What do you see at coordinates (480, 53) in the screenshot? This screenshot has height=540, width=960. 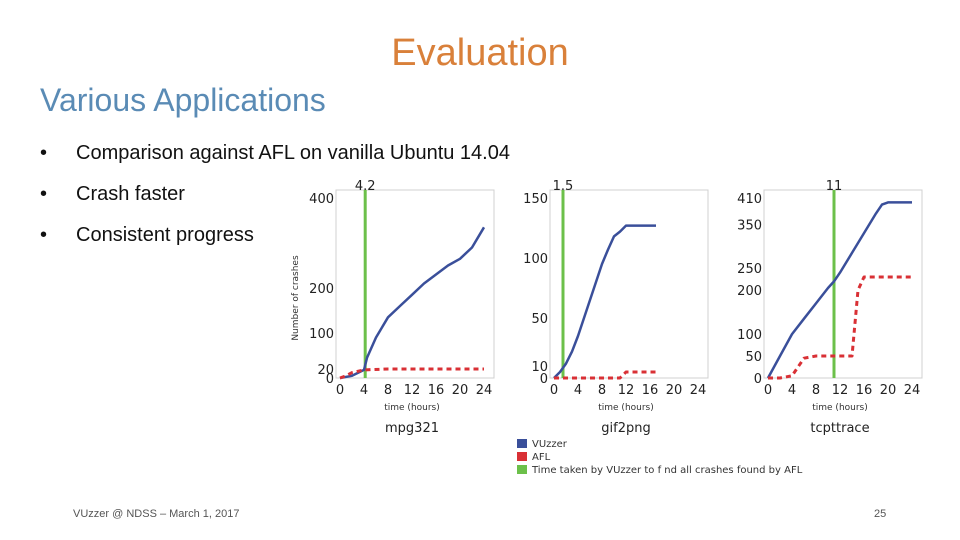 I see `slide-title: Evaluation` at bounding box center [480, 53].